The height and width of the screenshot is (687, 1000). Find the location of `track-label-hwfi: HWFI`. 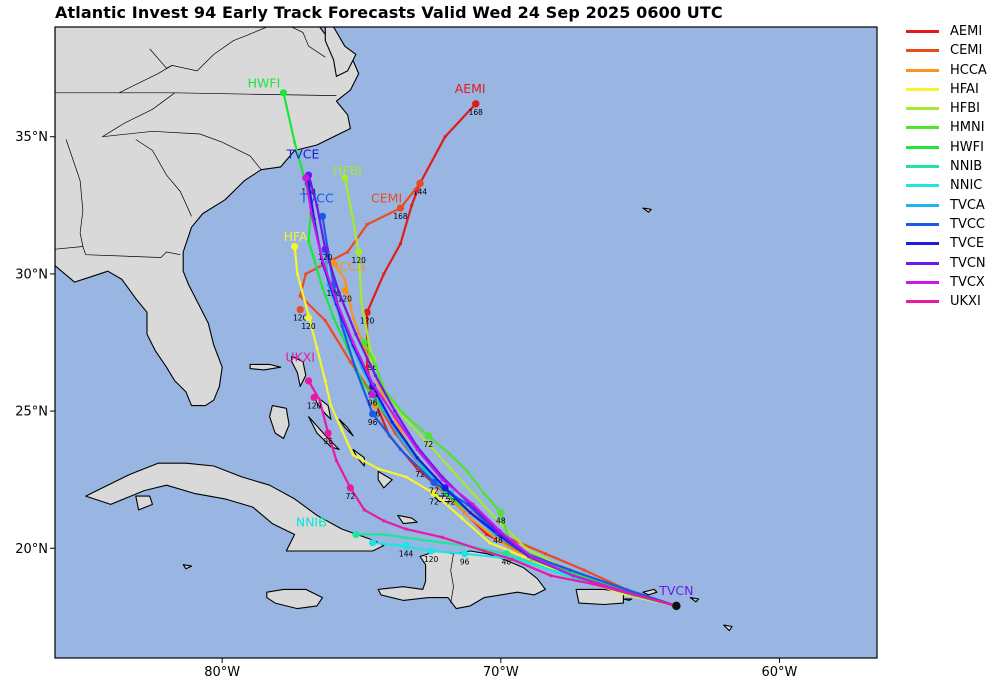

track-label-hwfi: HWFI is located at coordinates (264, 82).